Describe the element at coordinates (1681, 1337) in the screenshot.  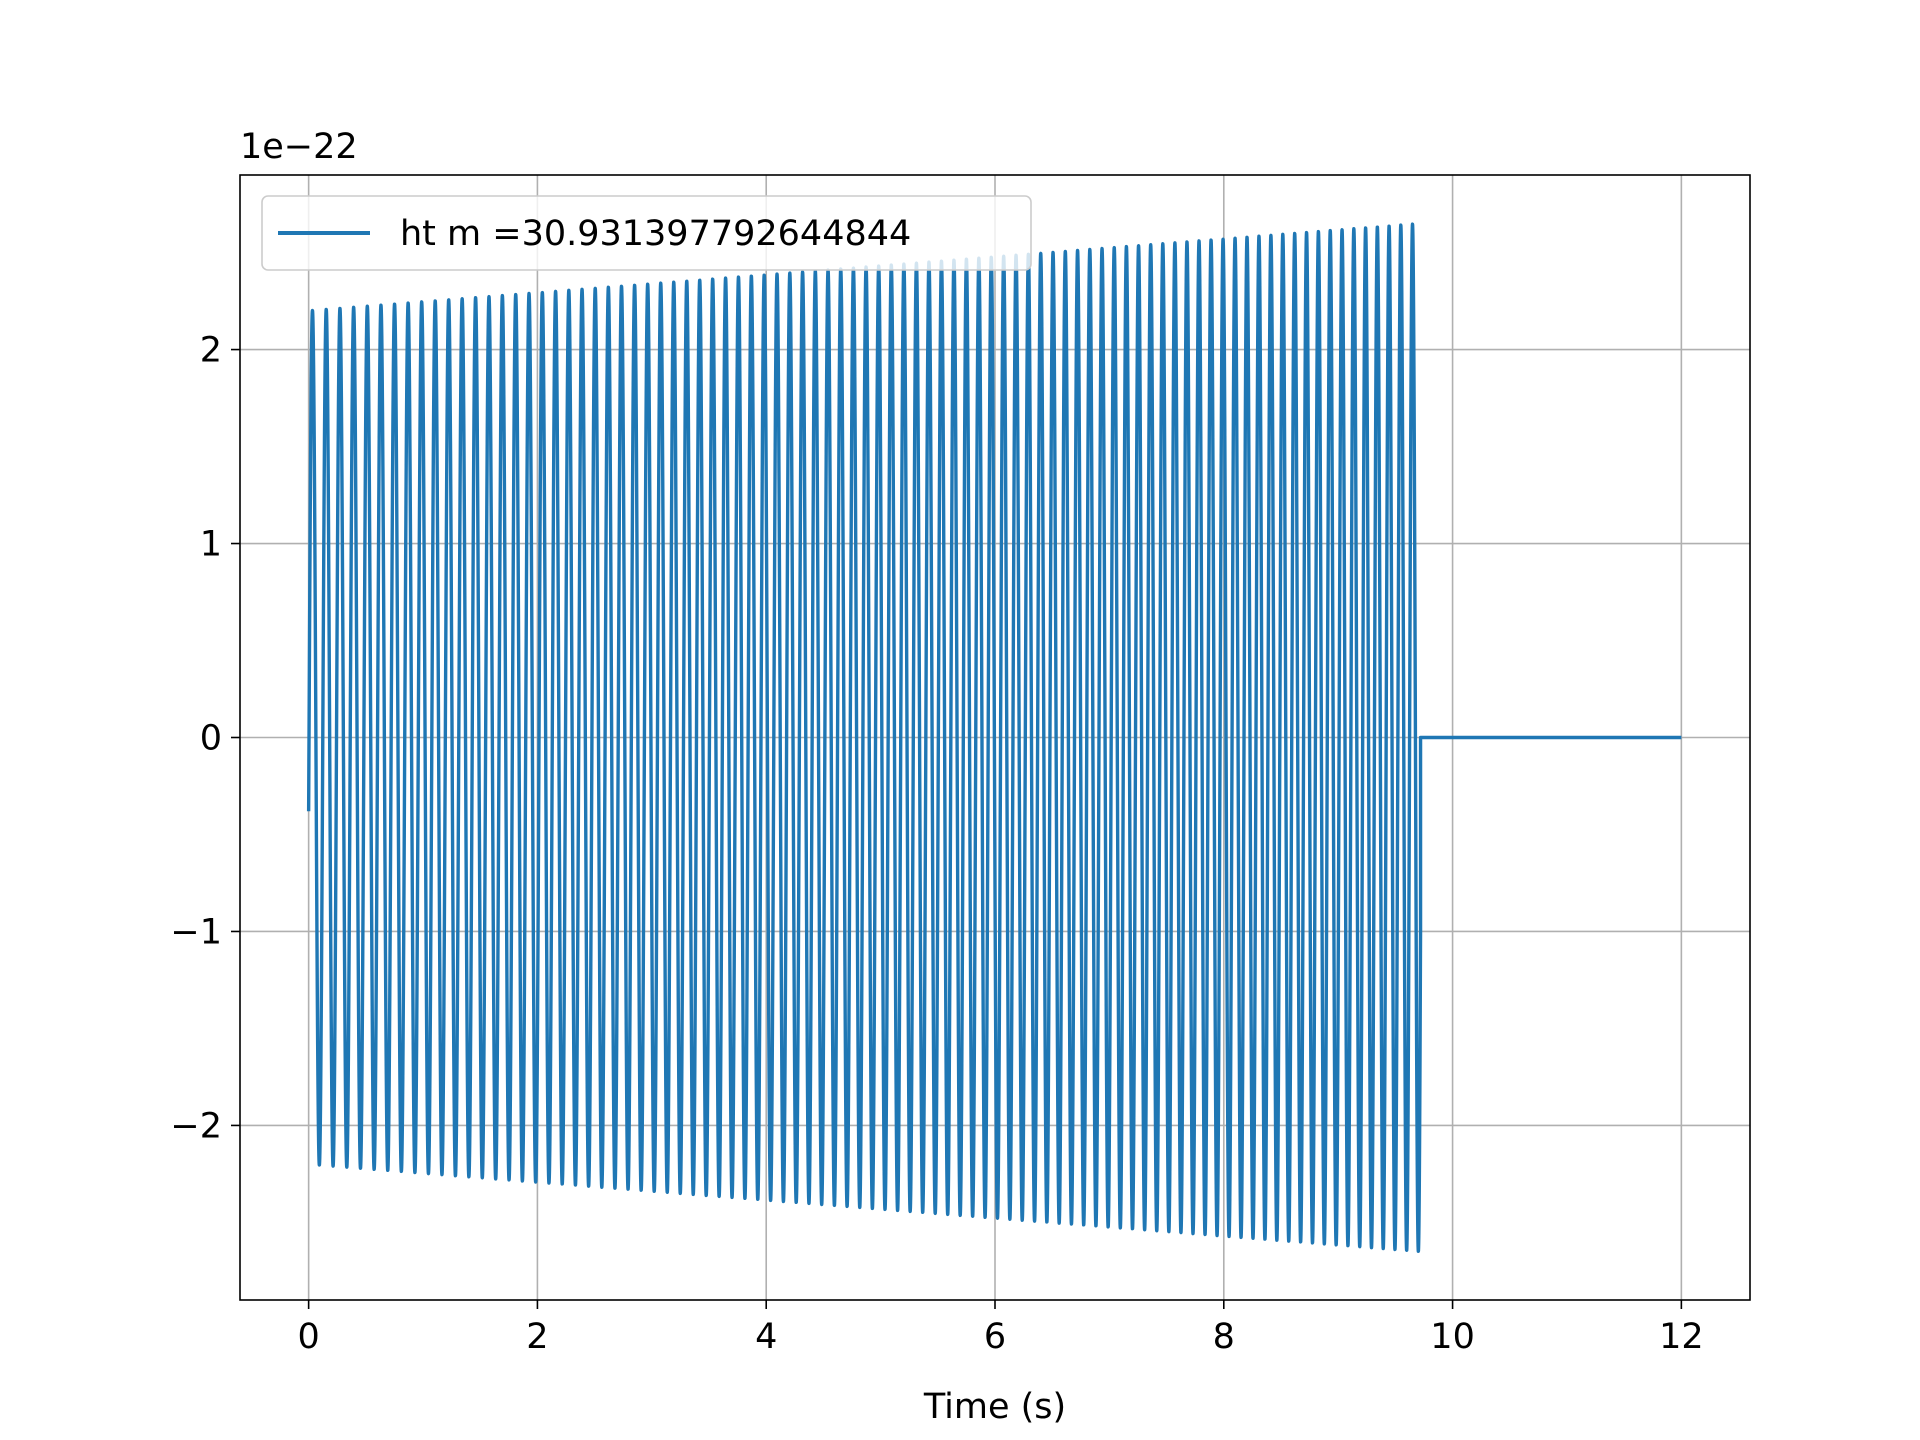
I see `x-tick-label: 12` at that location.